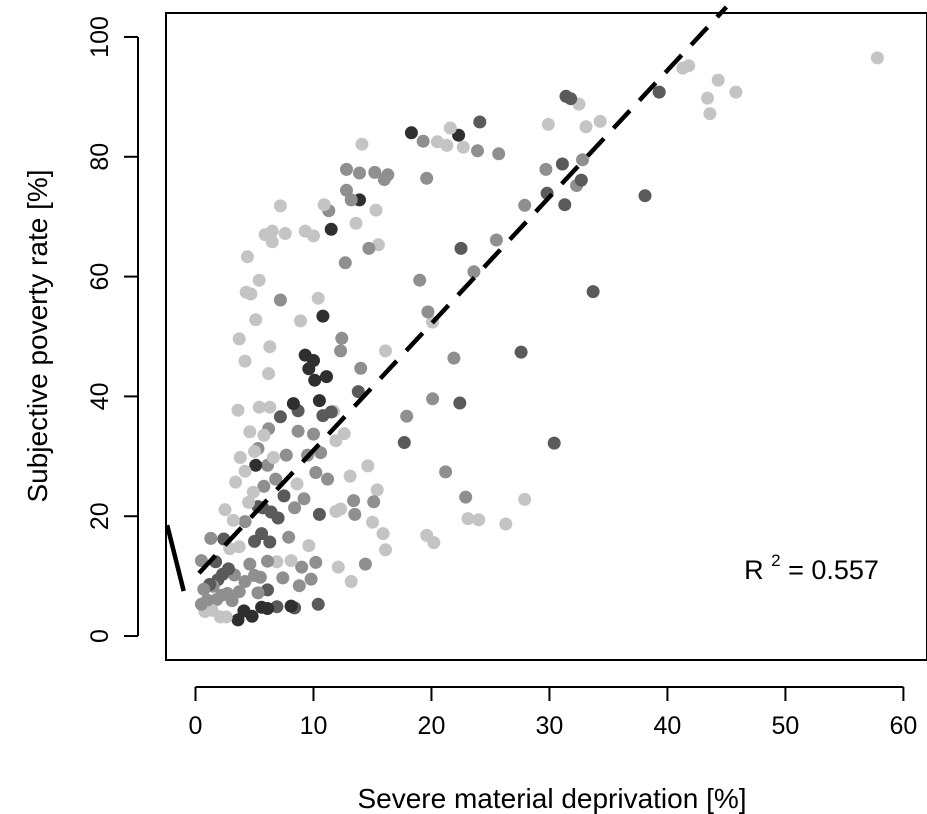 This screenshot has height=814, width=927. What do you see at coordinates (175, 558) in the screenshot?
I see `fit-line-segment` at bounding box center [175, 558].